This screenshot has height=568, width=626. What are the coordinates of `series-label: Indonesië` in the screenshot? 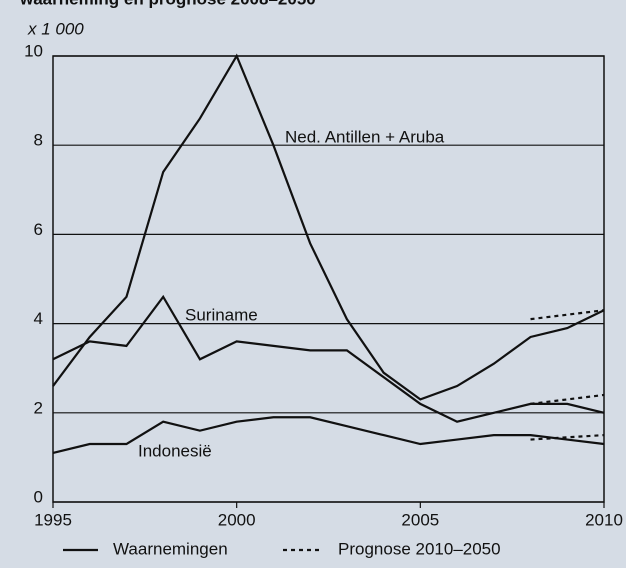 It's located at (175, 450).